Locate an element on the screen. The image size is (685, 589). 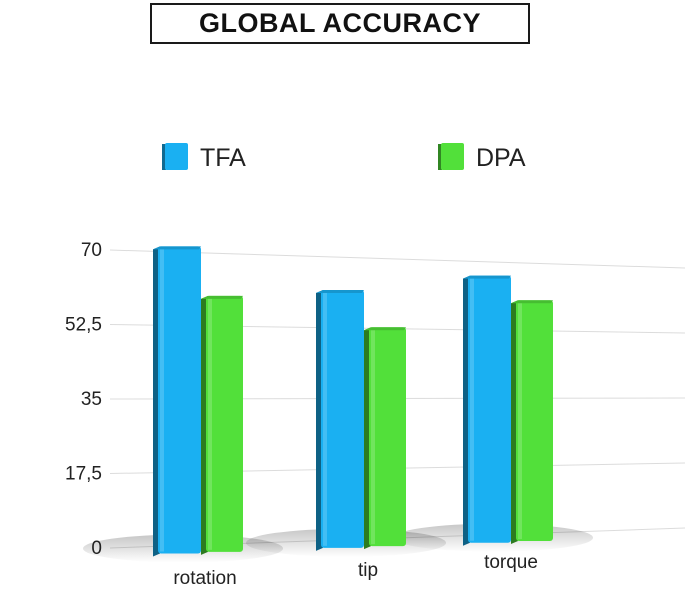
dpa-bar-rotation is located at coordinates (222, 425).